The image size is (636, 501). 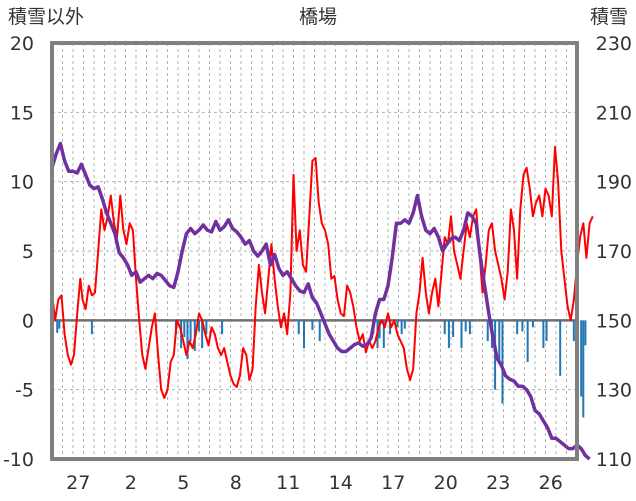 I want to click on right-tick-label: 130, so click(x=614, y=391).